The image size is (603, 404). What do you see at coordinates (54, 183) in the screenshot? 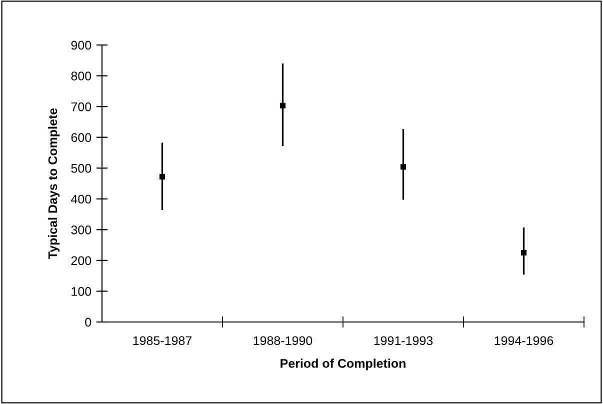
I see `y-axis-title: Typical Days to Complete` at bounding box center [54, 183].